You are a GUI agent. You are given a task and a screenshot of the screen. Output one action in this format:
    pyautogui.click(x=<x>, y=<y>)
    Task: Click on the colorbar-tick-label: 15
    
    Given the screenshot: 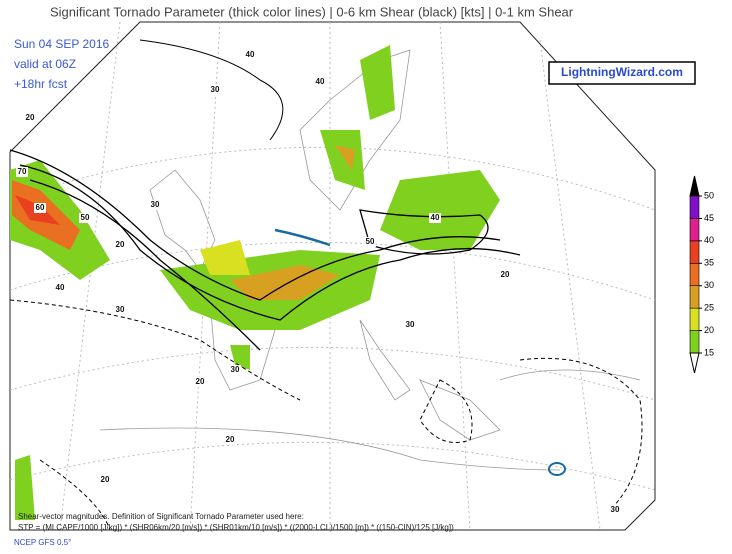 What is the action you would take?
    pyautogui.click(x=709, y=352)
    